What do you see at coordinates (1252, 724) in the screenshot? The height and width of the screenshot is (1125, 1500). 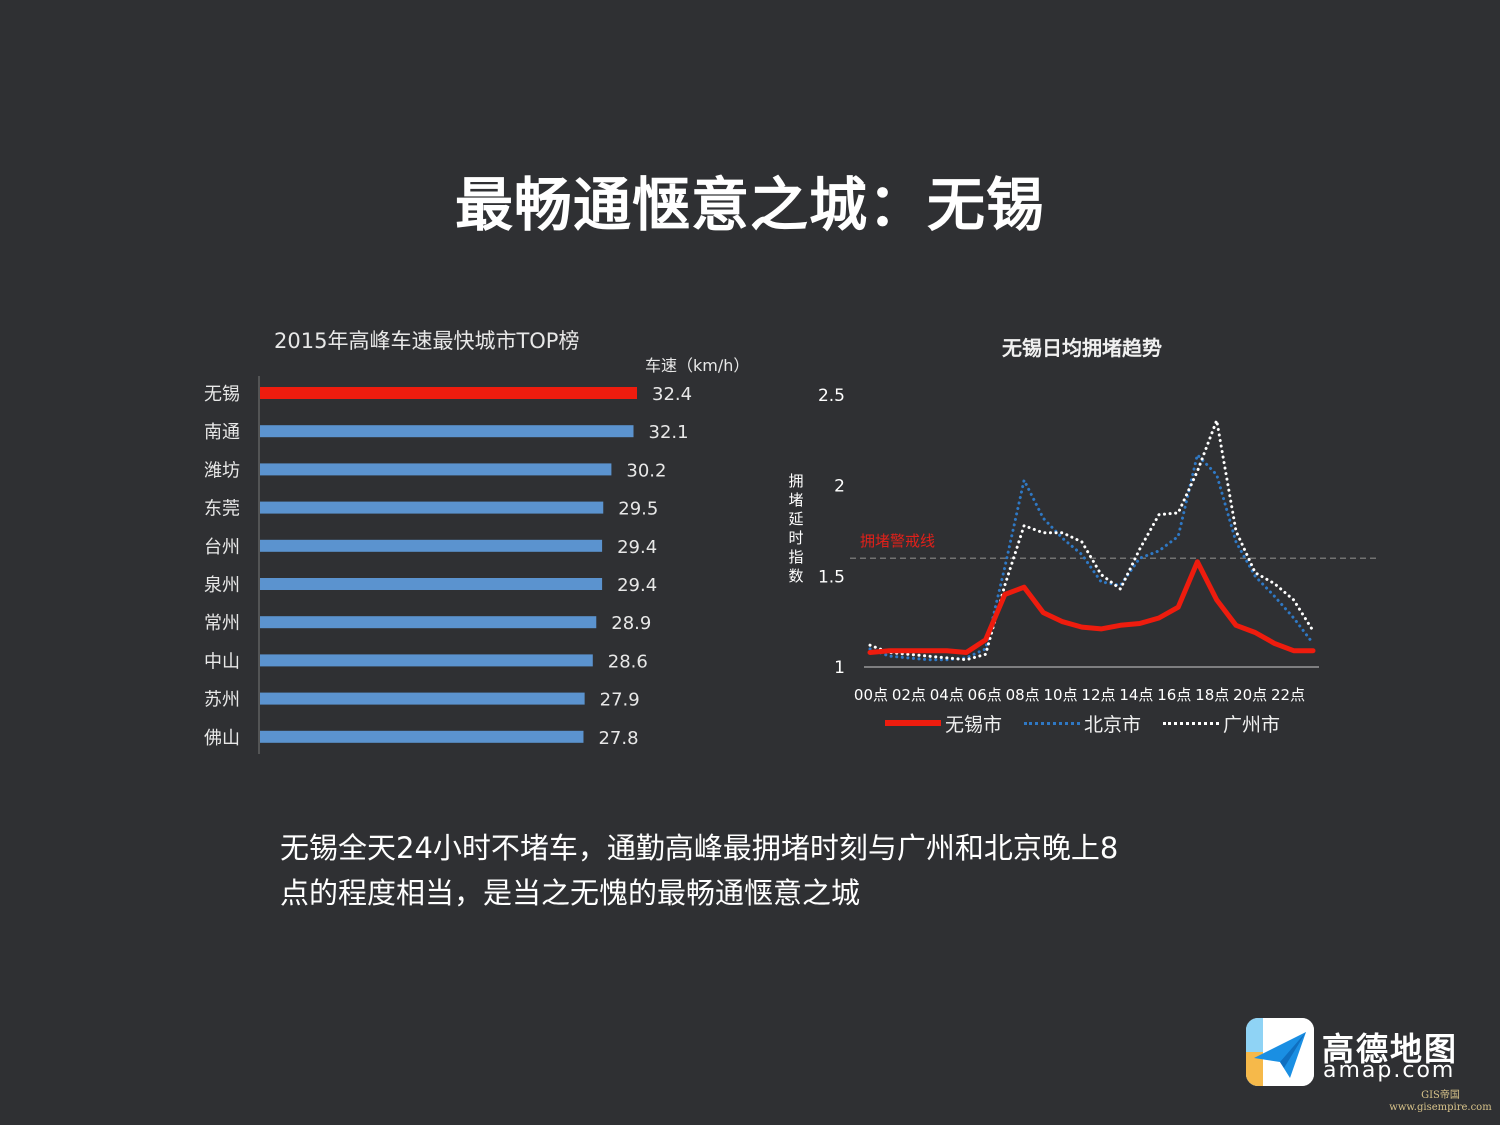 I see `legend-label-guangzhou: 广州市` at bounding box center [1252, 724].